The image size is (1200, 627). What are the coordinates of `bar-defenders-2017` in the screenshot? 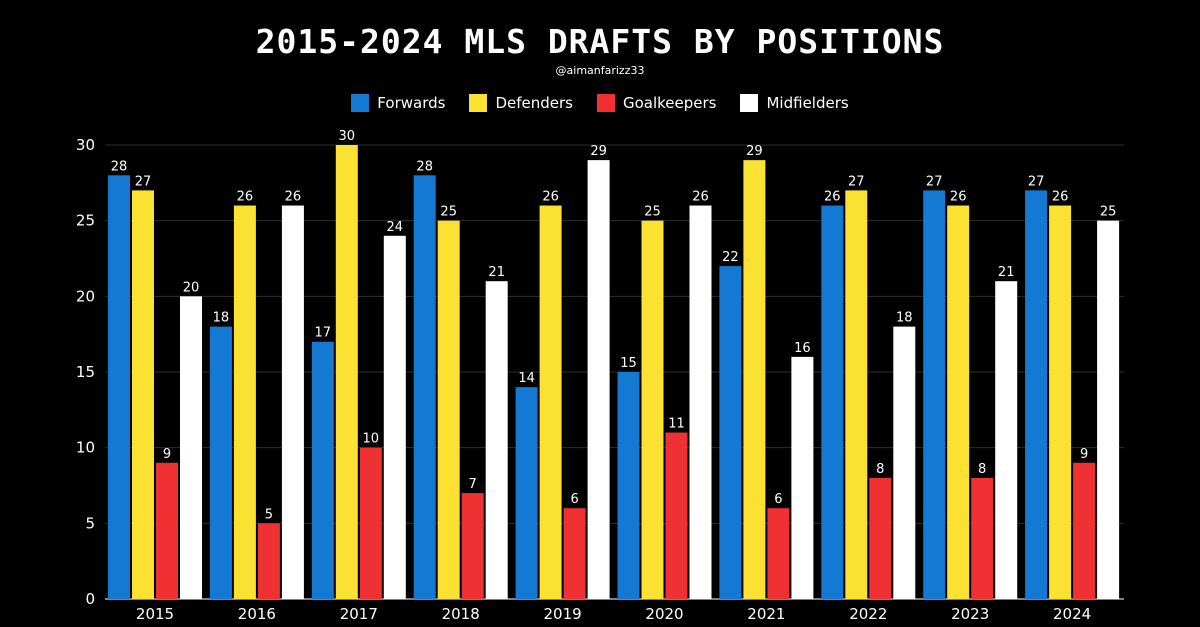 It's located at (346, 372).